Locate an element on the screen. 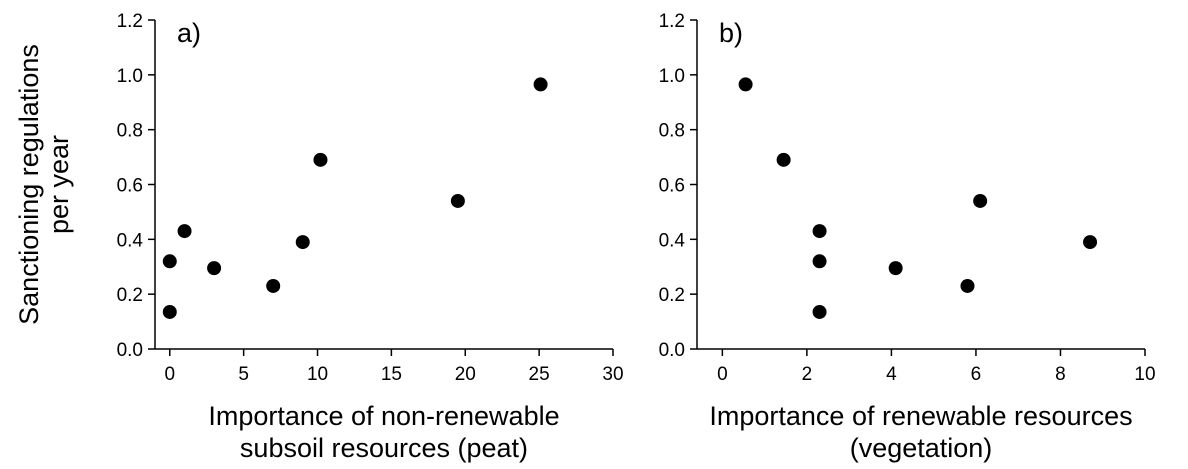  x-tick-label: 20 is located at coordinates (465, 374).